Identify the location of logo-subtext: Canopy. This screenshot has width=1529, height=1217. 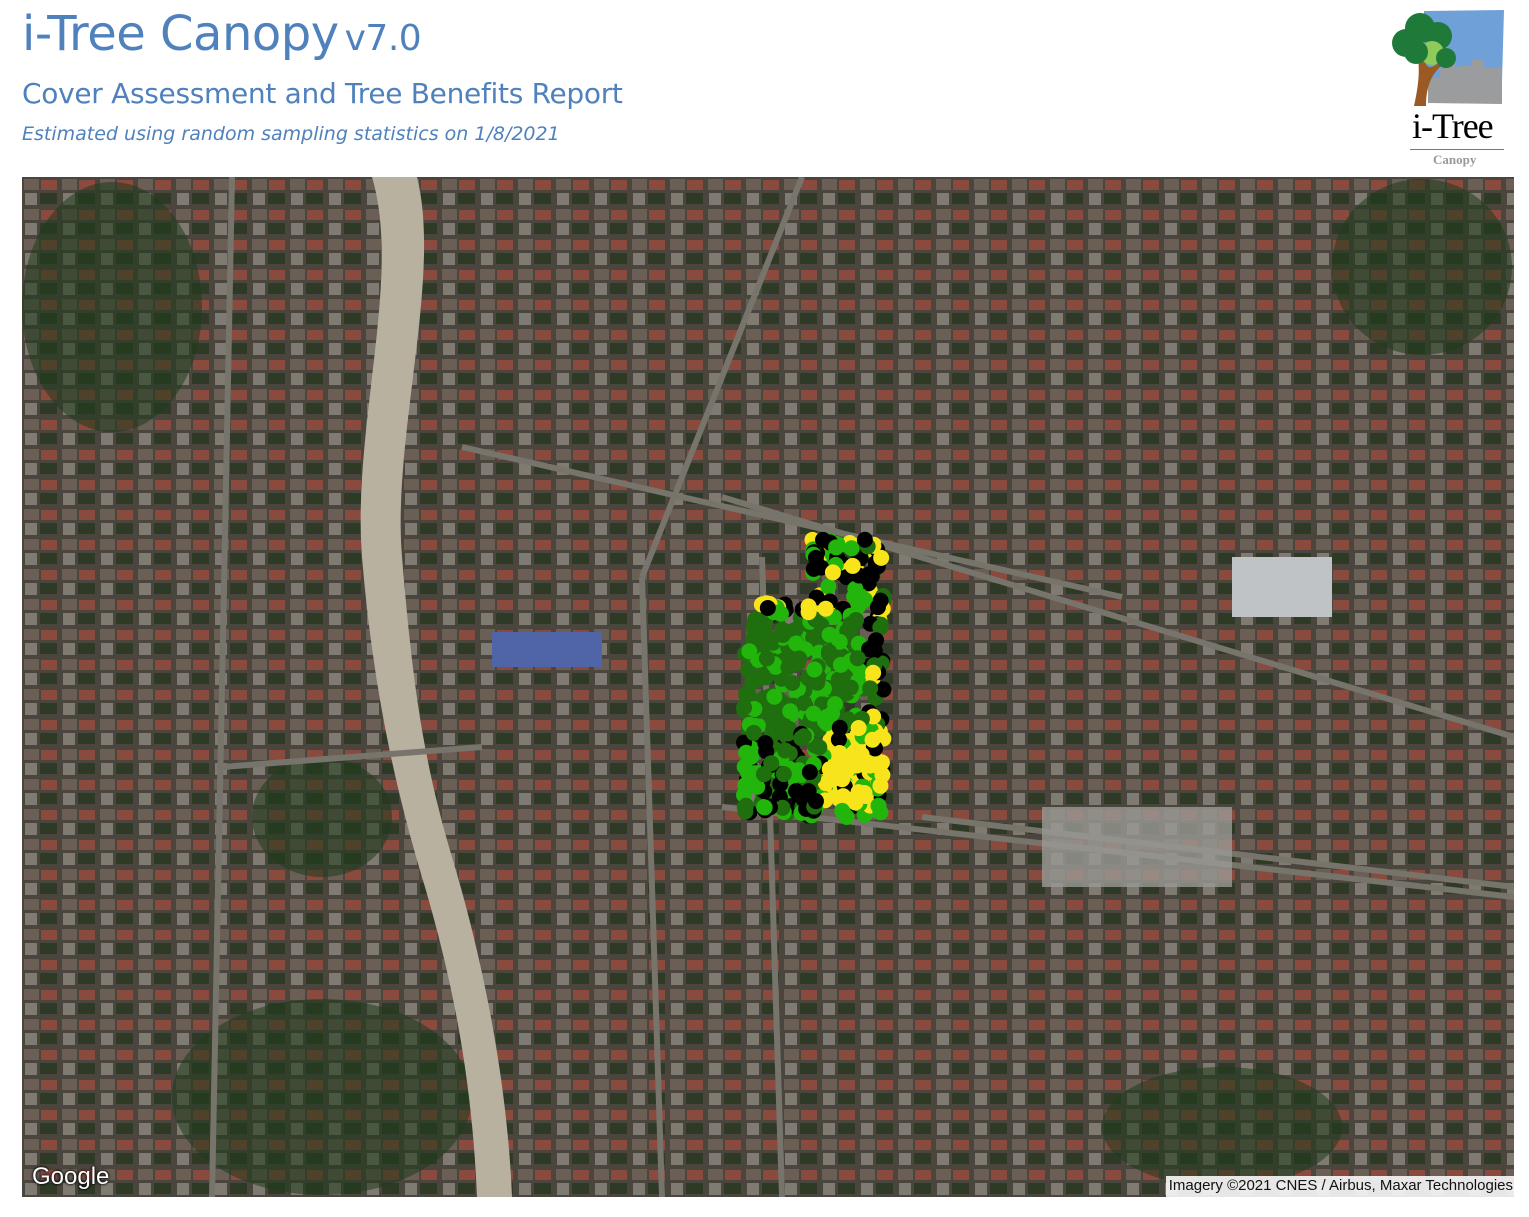
(1455, 159).